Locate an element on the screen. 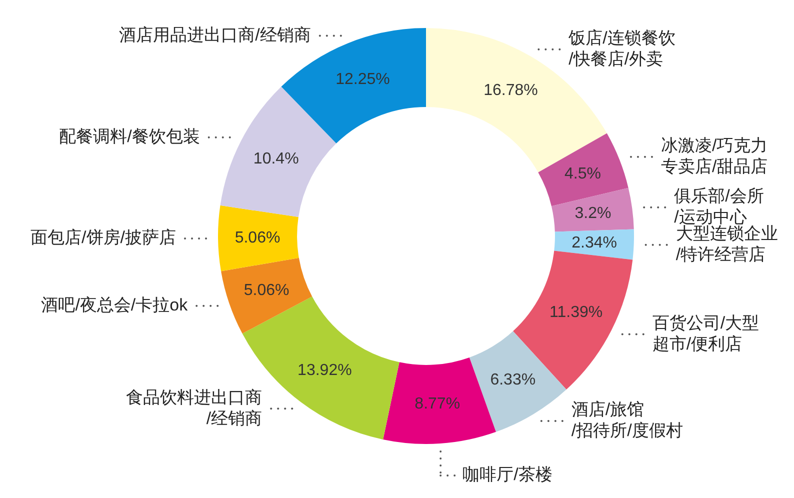  data-label: 3.2% is located at coordinates (593, 213).